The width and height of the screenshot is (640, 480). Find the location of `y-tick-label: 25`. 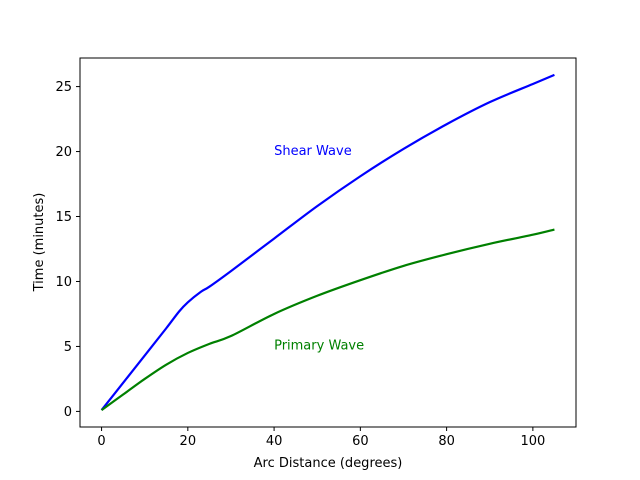

y-tick-label: 25 is located at coordinates (63, 87).